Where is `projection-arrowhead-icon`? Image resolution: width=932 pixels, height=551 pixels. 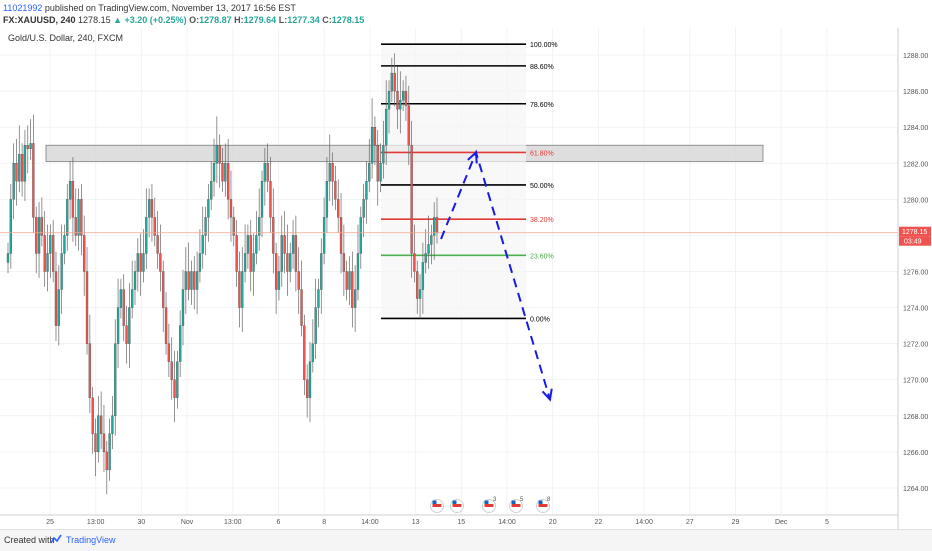
projection-arrowhead-icon is located at coordinates (472, 157).